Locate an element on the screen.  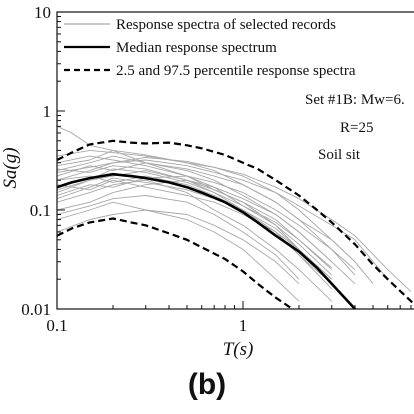
legend-label-percentile: 2.5 and 97.5 percentile response spectra is located at coordinates (236, 71).